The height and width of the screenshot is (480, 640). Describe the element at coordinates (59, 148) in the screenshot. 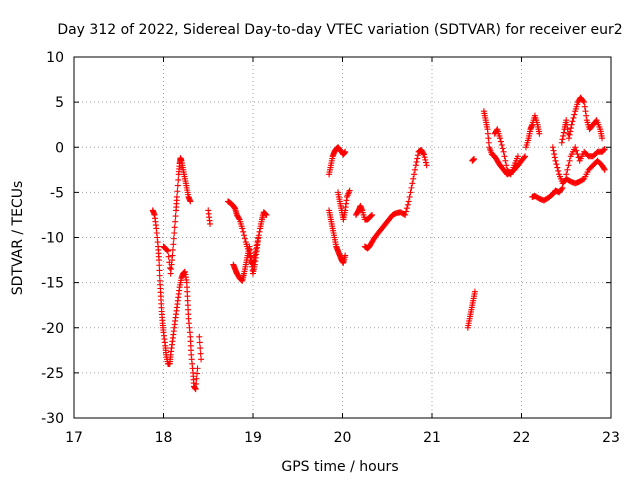

I see `y-tick-label: 0` at that location.